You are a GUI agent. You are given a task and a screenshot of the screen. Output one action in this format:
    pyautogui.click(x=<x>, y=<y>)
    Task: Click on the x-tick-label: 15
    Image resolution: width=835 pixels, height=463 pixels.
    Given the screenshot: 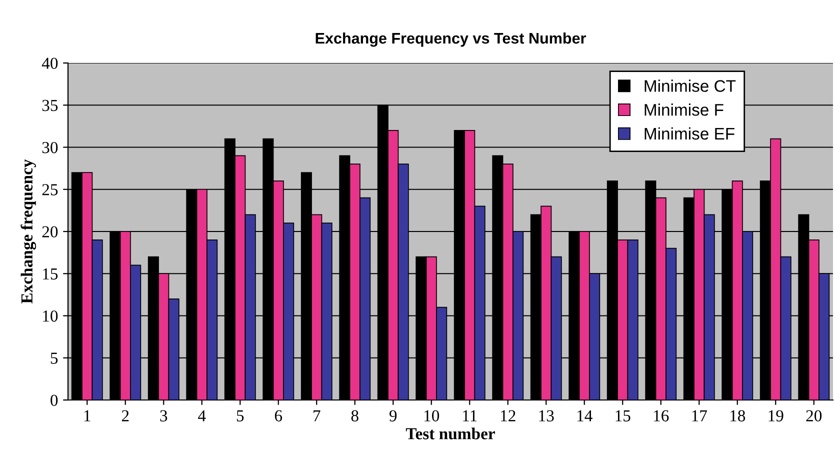 What is the action you would take?
    pyautogui.click(x=623, y=416)
    